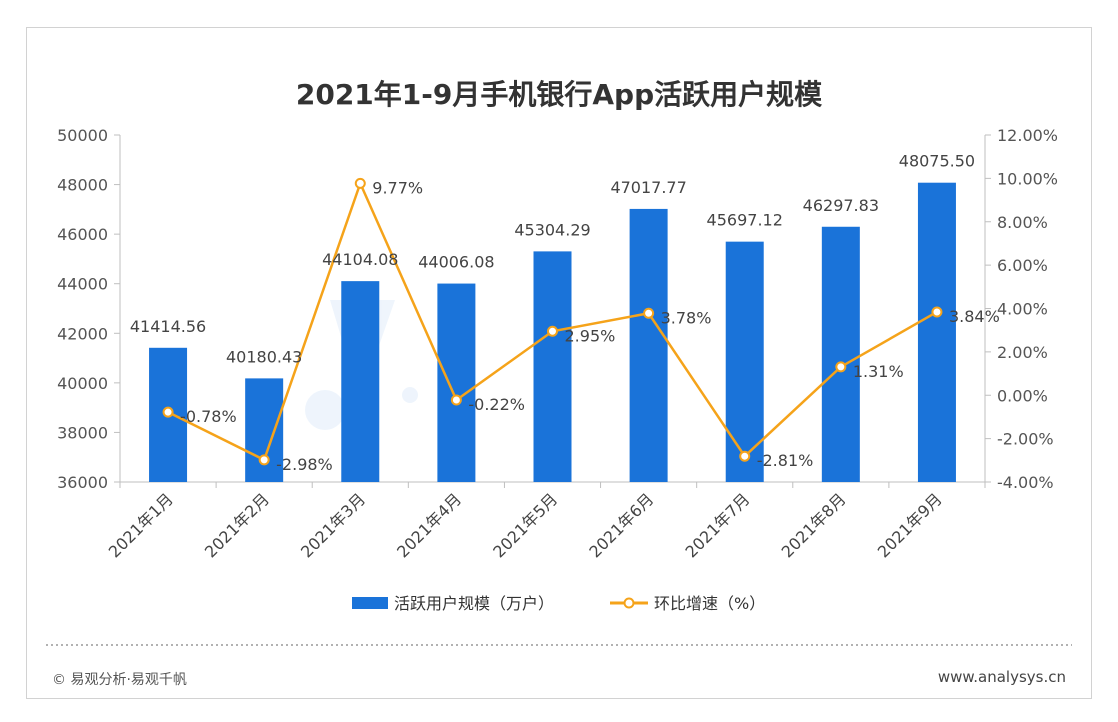 This screenshot has width=1118, height=722. Describe the element at coordinates (1022, 309) in the screenshot. I see `right-tick-label: 4.00%` at that location.